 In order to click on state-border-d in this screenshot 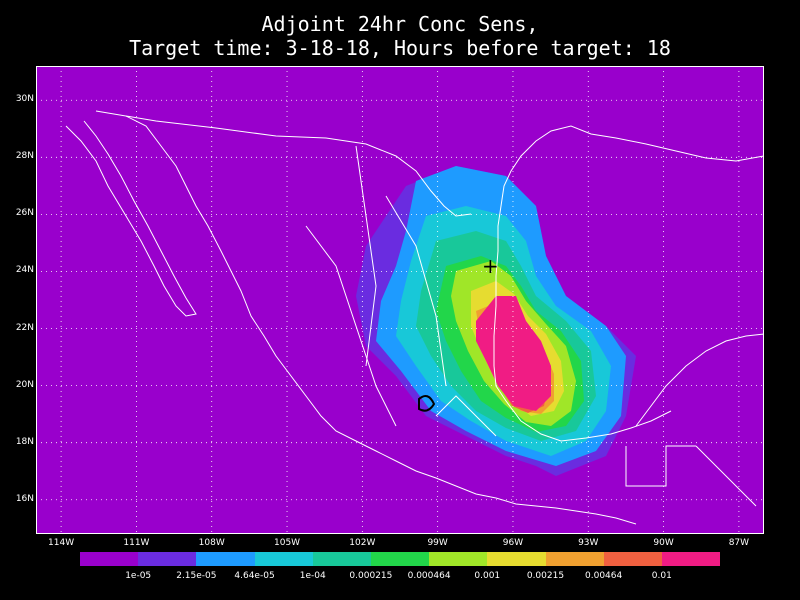, I will do `click(466, 416)`.